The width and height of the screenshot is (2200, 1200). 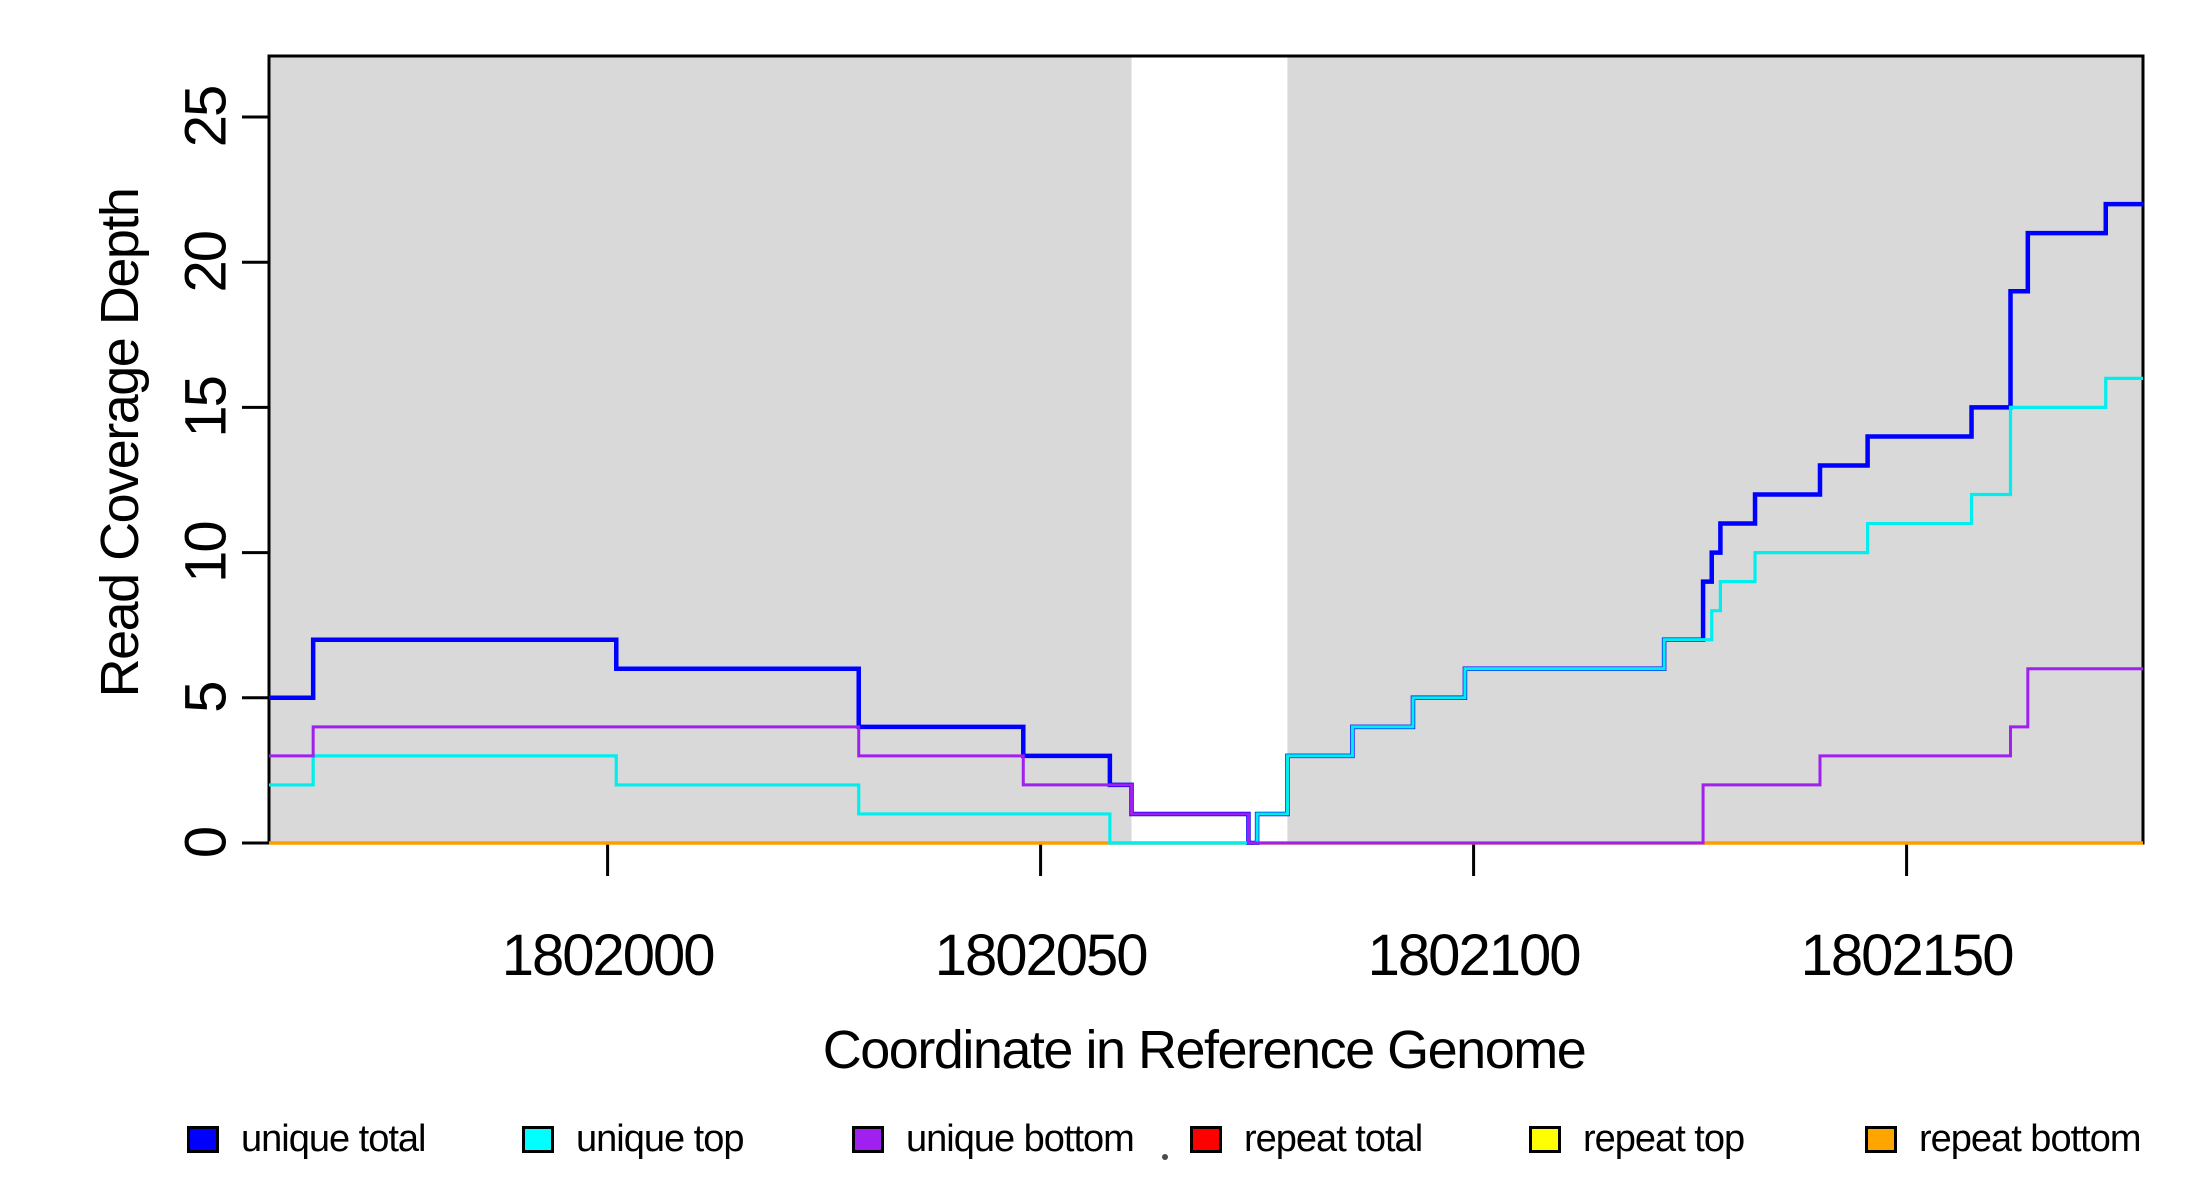 I want to click on legend-artifact-dot, so click(x=1165, y=1157).